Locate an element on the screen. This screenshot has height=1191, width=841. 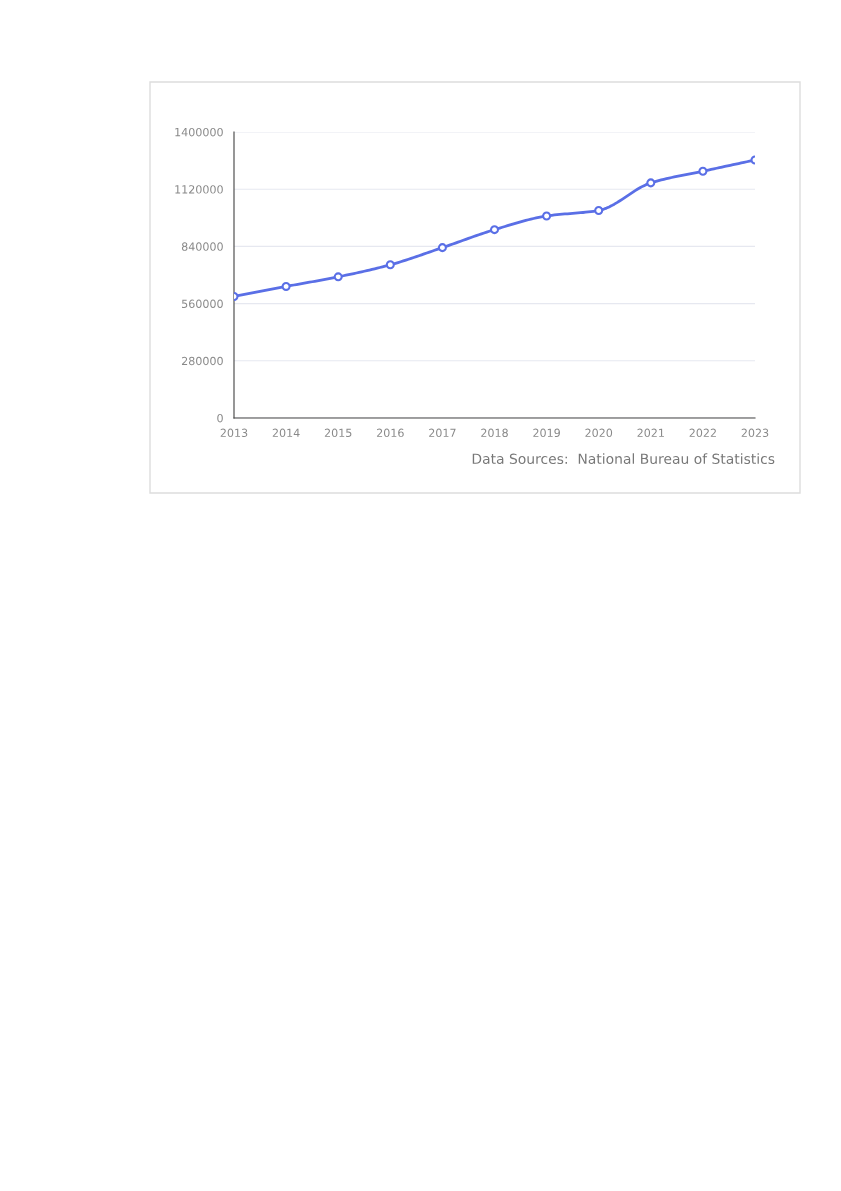
x-tick-label: 2020 is located at coordinates (599, 433).